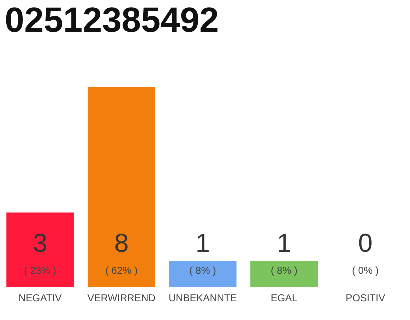 This screenshot has width=410, height=320. Describe the element at coordinates (122, 271) in the screenshot. I see `data-label: ( 62% )` at that location.